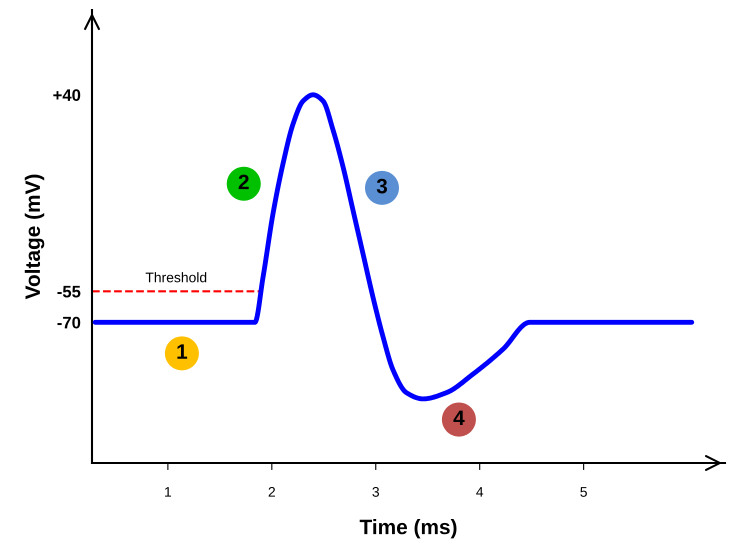 The image size is (735, 546). Describe the element at coordinates (243, 182) in the screenshot. I see `annotation: 2` at that location.